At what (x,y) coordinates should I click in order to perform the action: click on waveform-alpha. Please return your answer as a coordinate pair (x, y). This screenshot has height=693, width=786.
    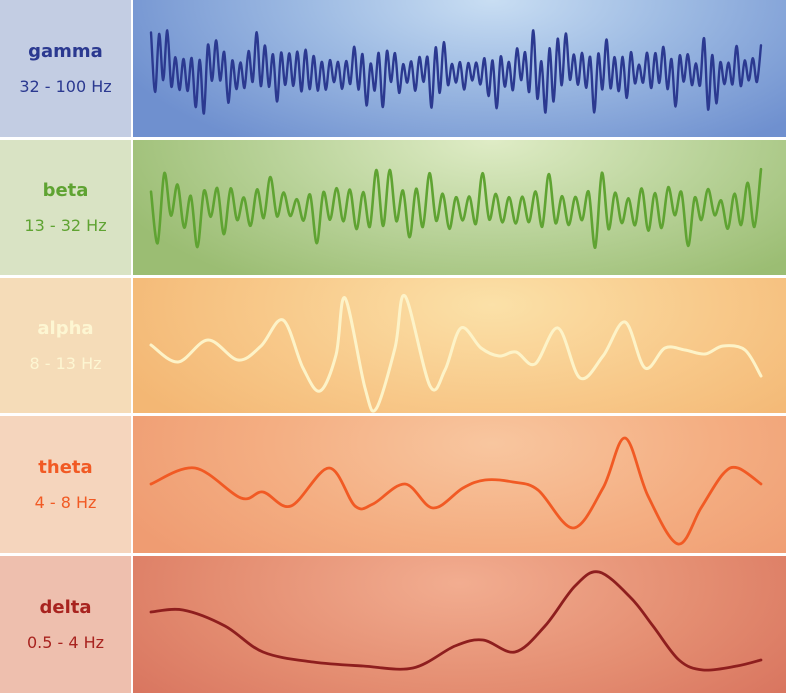
    Looking at the image, I should click on (456, 353).